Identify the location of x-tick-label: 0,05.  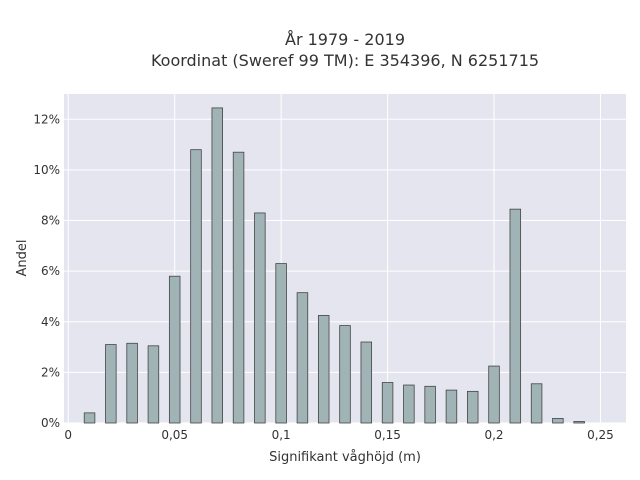
(174, 435).